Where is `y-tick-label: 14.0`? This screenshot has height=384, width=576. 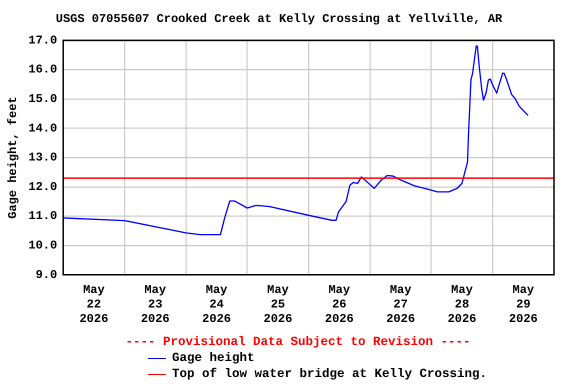 y-tick-label: 14.0 is located at coordinates (43, 128).